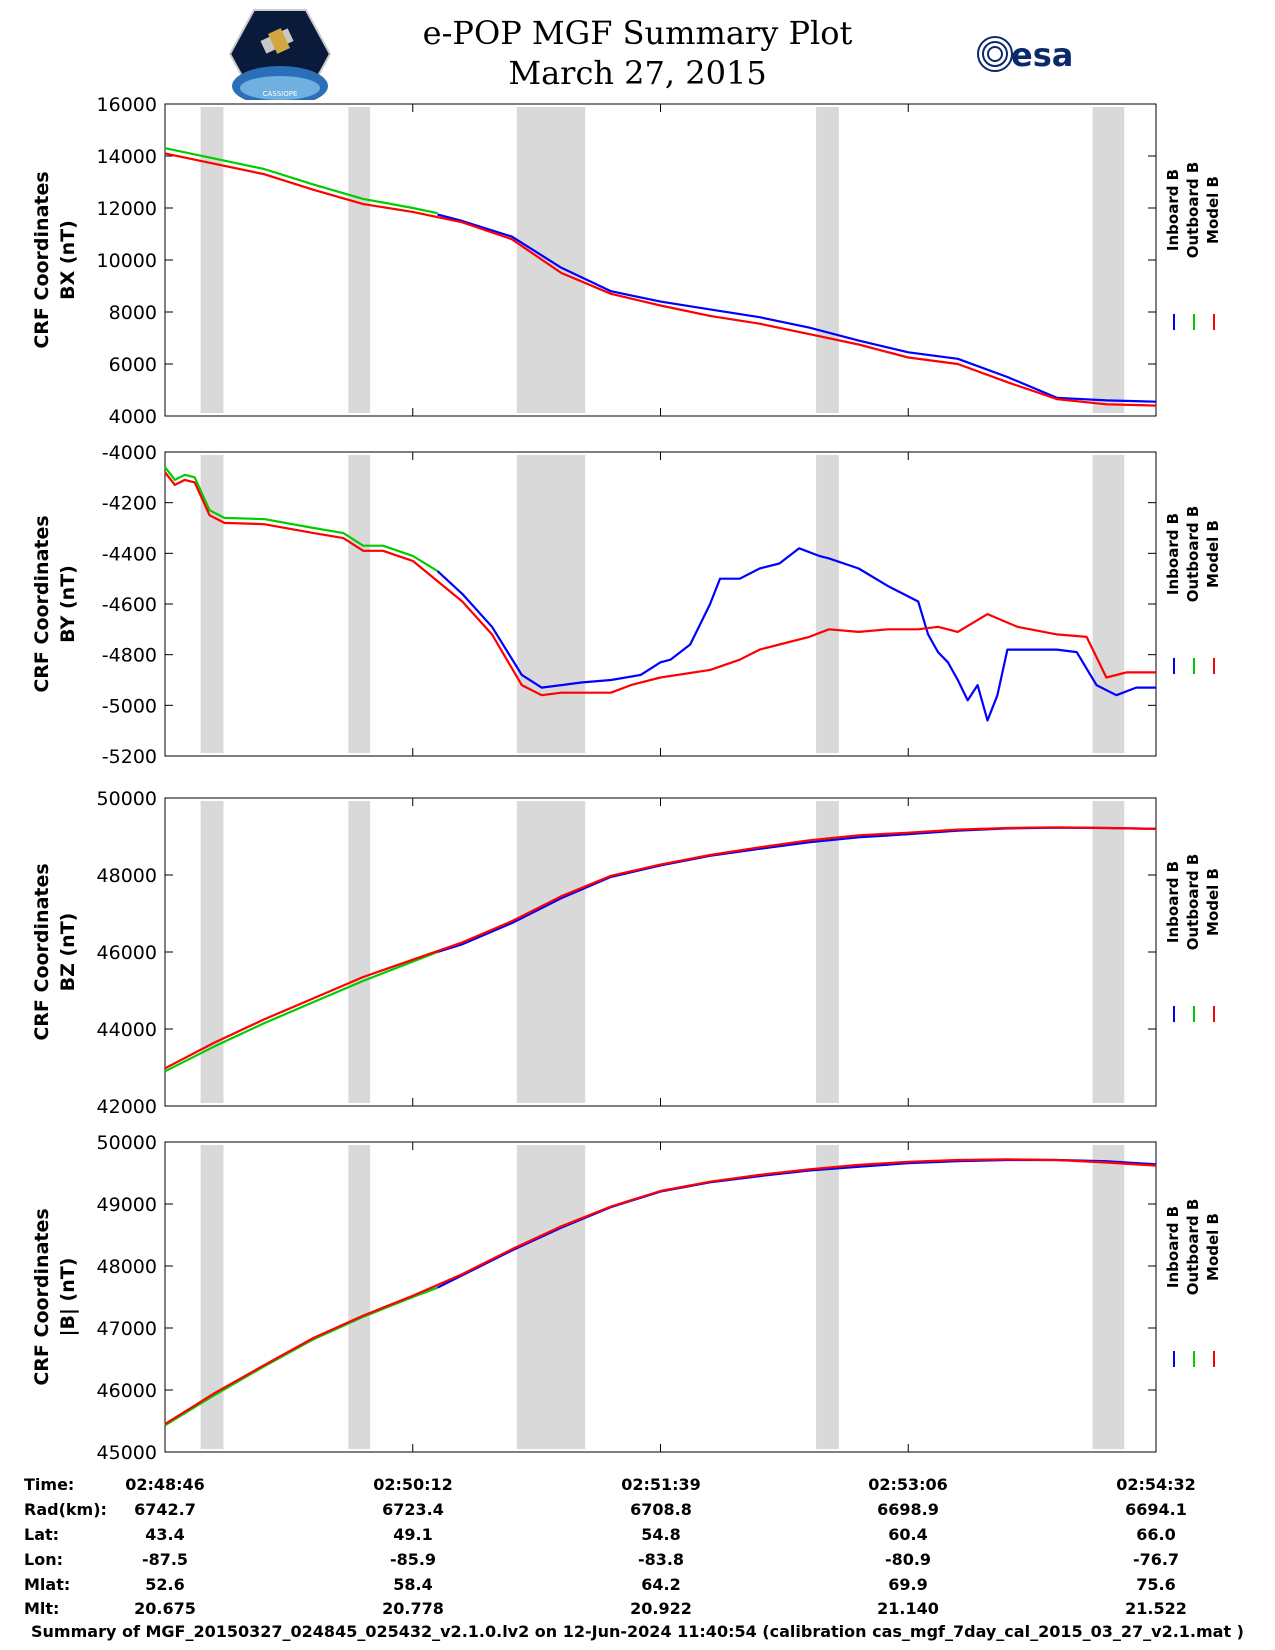 The image size is (1275, 1650). What do you see at coordinates (413, 1509) in the screenshot?
I see `table-cell: 6723.4` at bounding box center [413, 1509].